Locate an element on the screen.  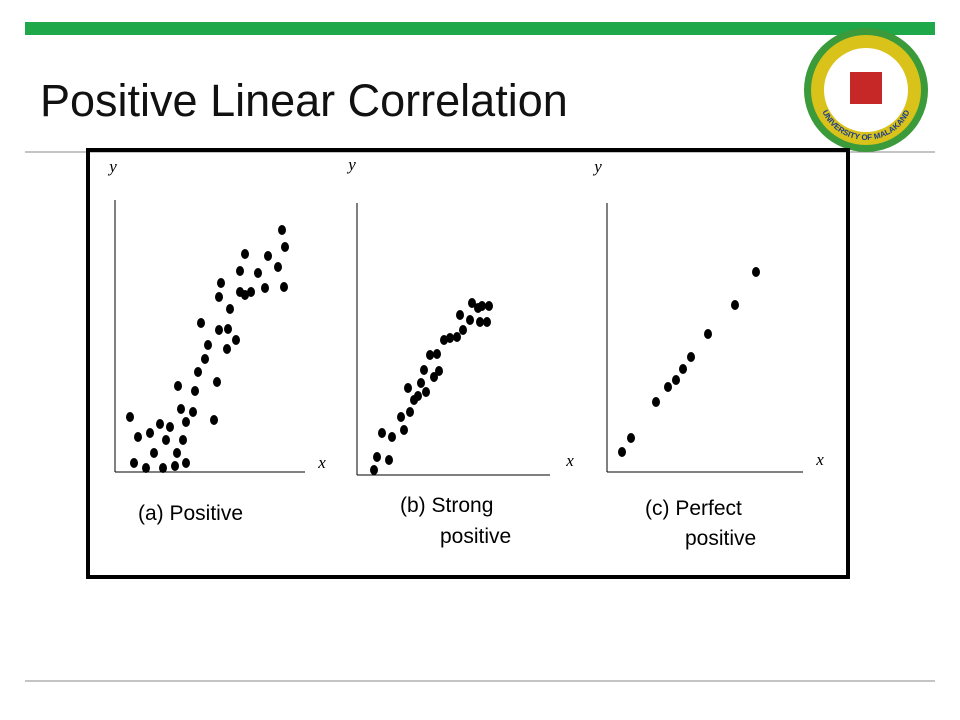
caption: (b) Strong is located at coordinates (446, 505).